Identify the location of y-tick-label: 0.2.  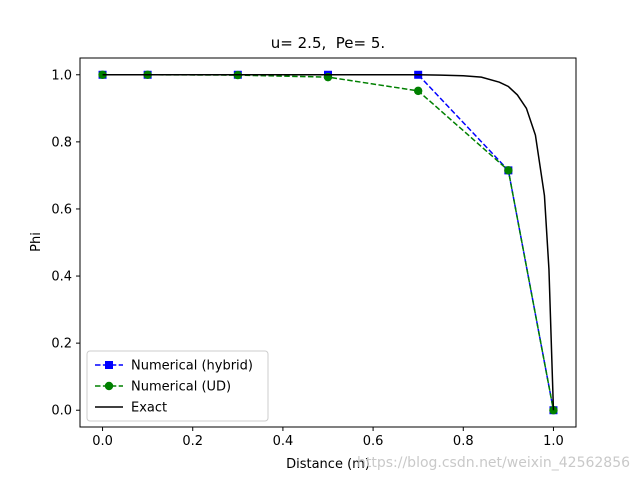
(61, 344).